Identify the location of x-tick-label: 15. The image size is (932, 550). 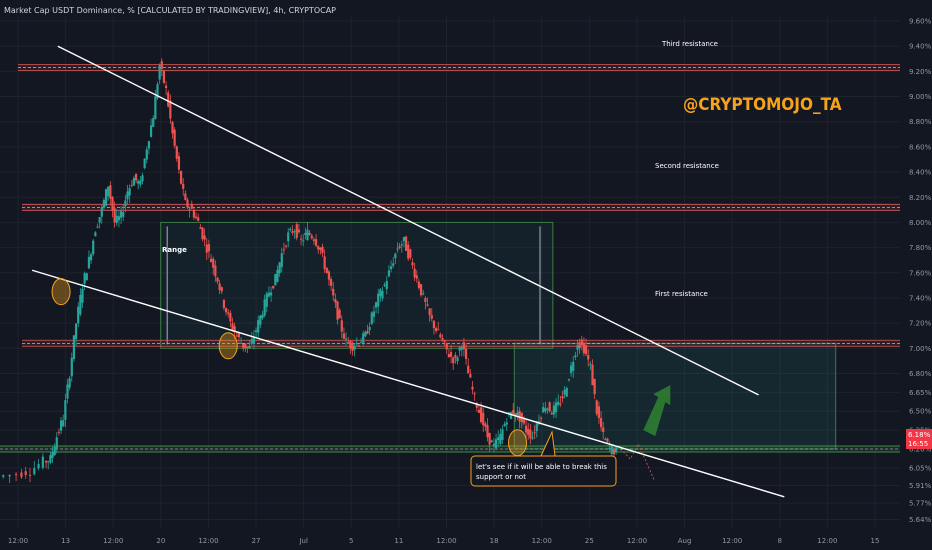
(875, 541).